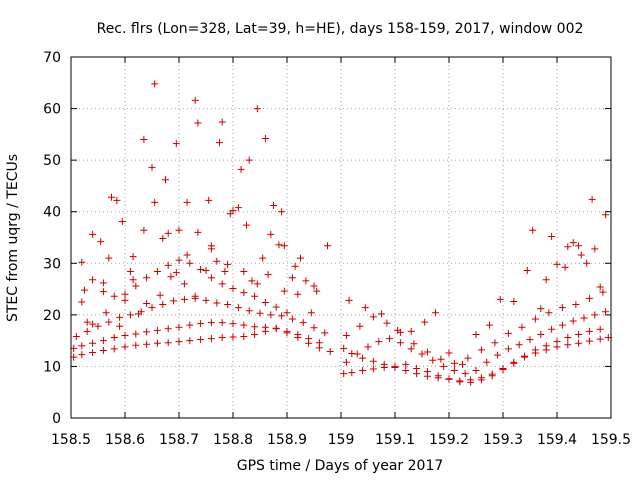 This screenshot has width=640, height=480. Describe the element at coordinates (611, 440) in the screenshot. I see `x-tick-label: 159.5` at that location.